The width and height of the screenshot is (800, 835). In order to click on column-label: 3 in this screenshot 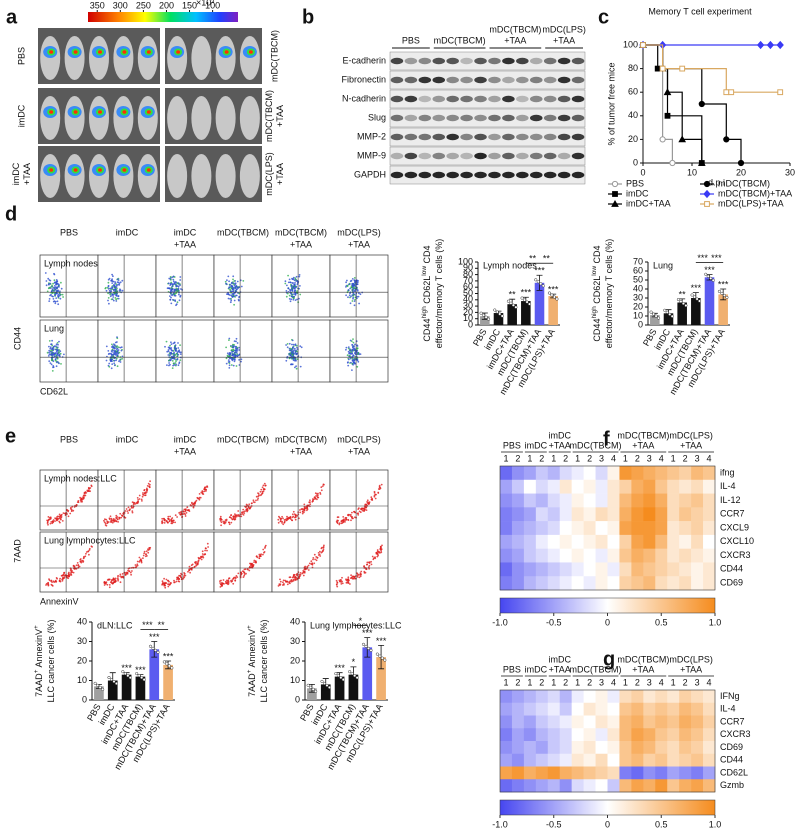, I will do `click(697, 682)`.